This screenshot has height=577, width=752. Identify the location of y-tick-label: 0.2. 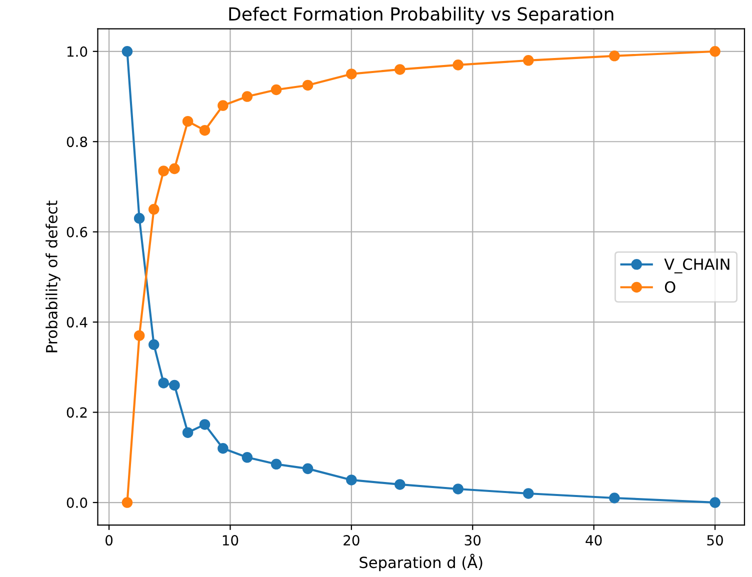
(76, 412).